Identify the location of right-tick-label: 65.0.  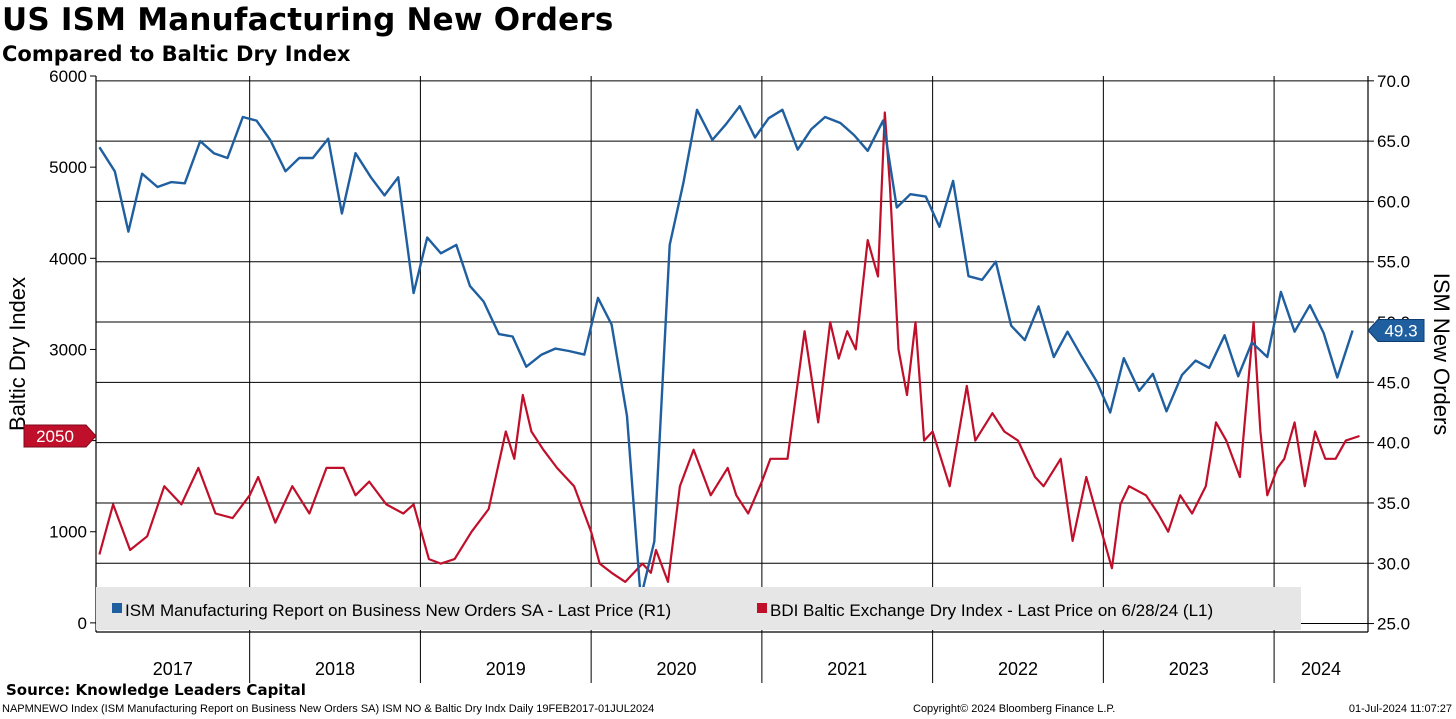
(1393, 141).